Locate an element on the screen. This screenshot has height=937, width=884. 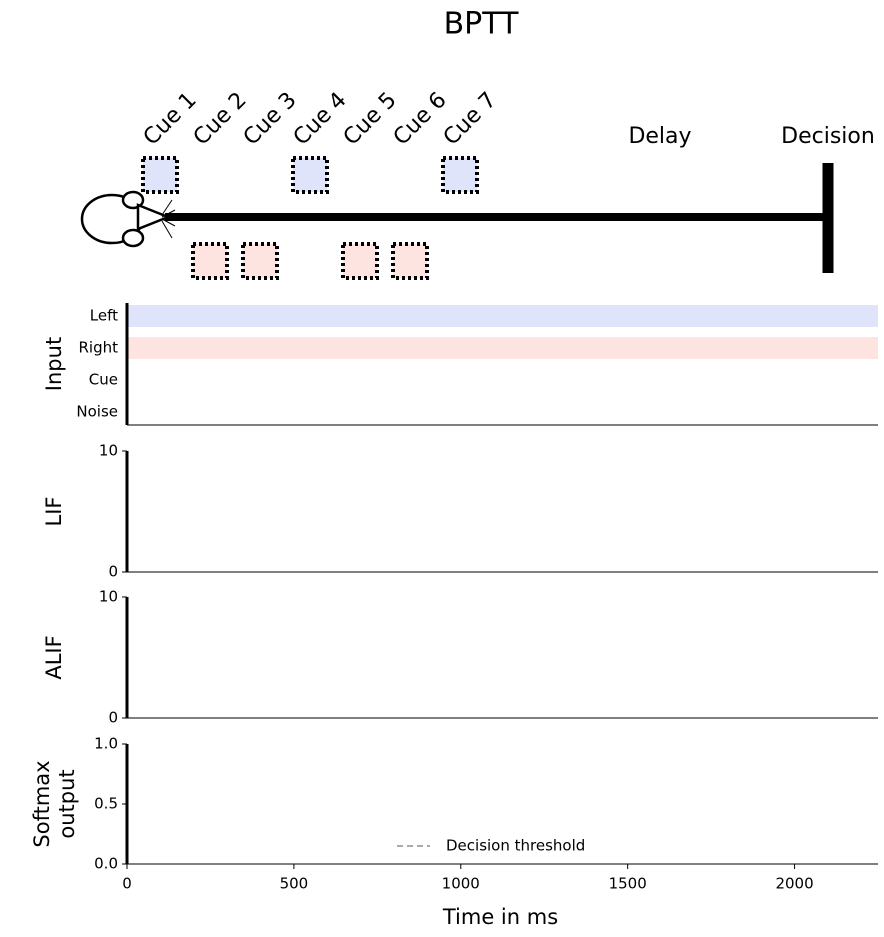
x-tick-label: 1500 is located at coordinates (628, 884).